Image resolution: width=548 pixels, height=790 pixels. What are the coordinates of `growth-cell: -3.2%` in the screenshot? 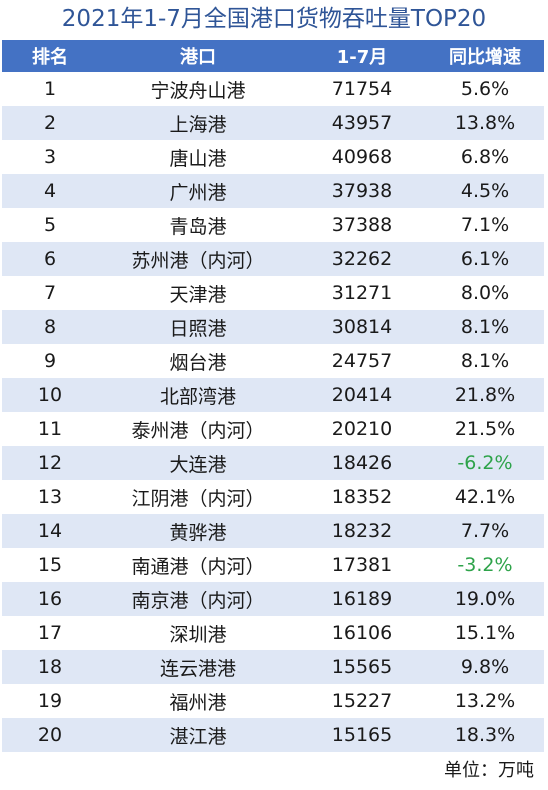 It's located at (485, 565).